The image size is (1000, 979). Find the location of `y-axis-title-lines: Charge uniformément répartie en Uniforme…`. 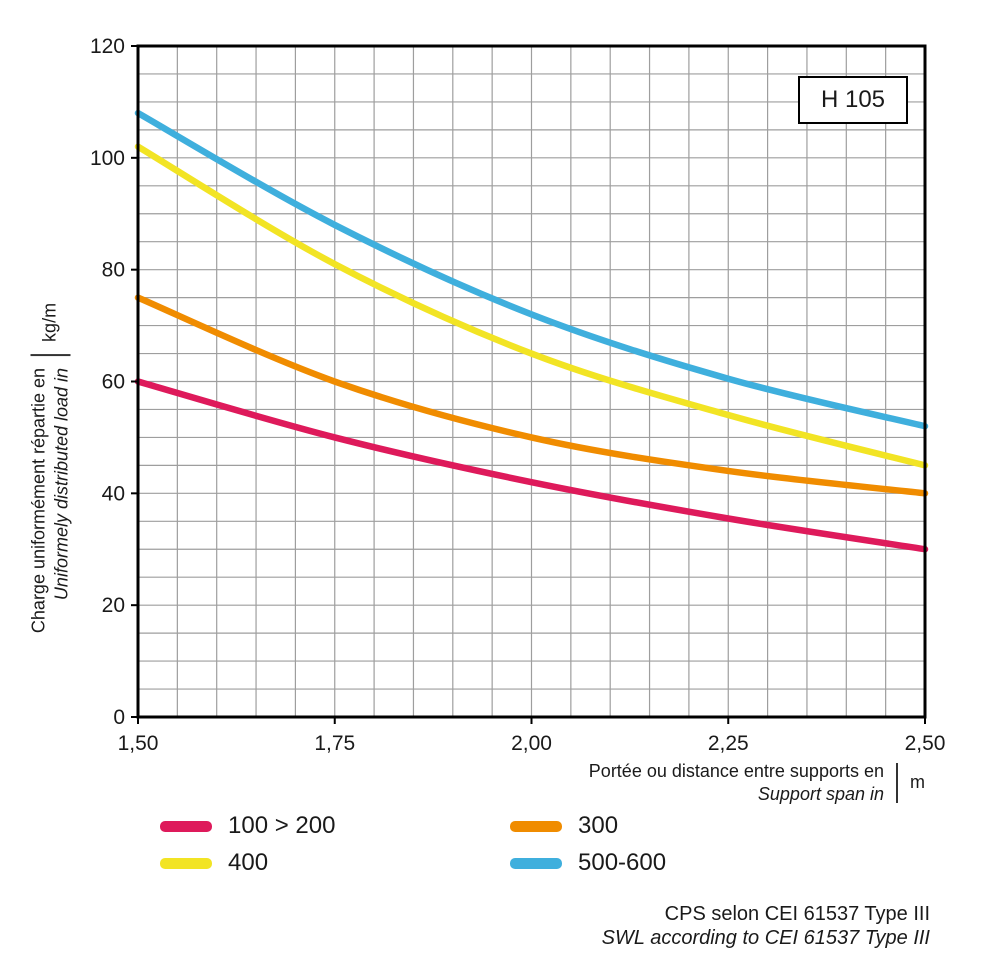

y-axis-title-lines: Charge uniformément répartie en Uniforme… is located at coordinates (50, 500).